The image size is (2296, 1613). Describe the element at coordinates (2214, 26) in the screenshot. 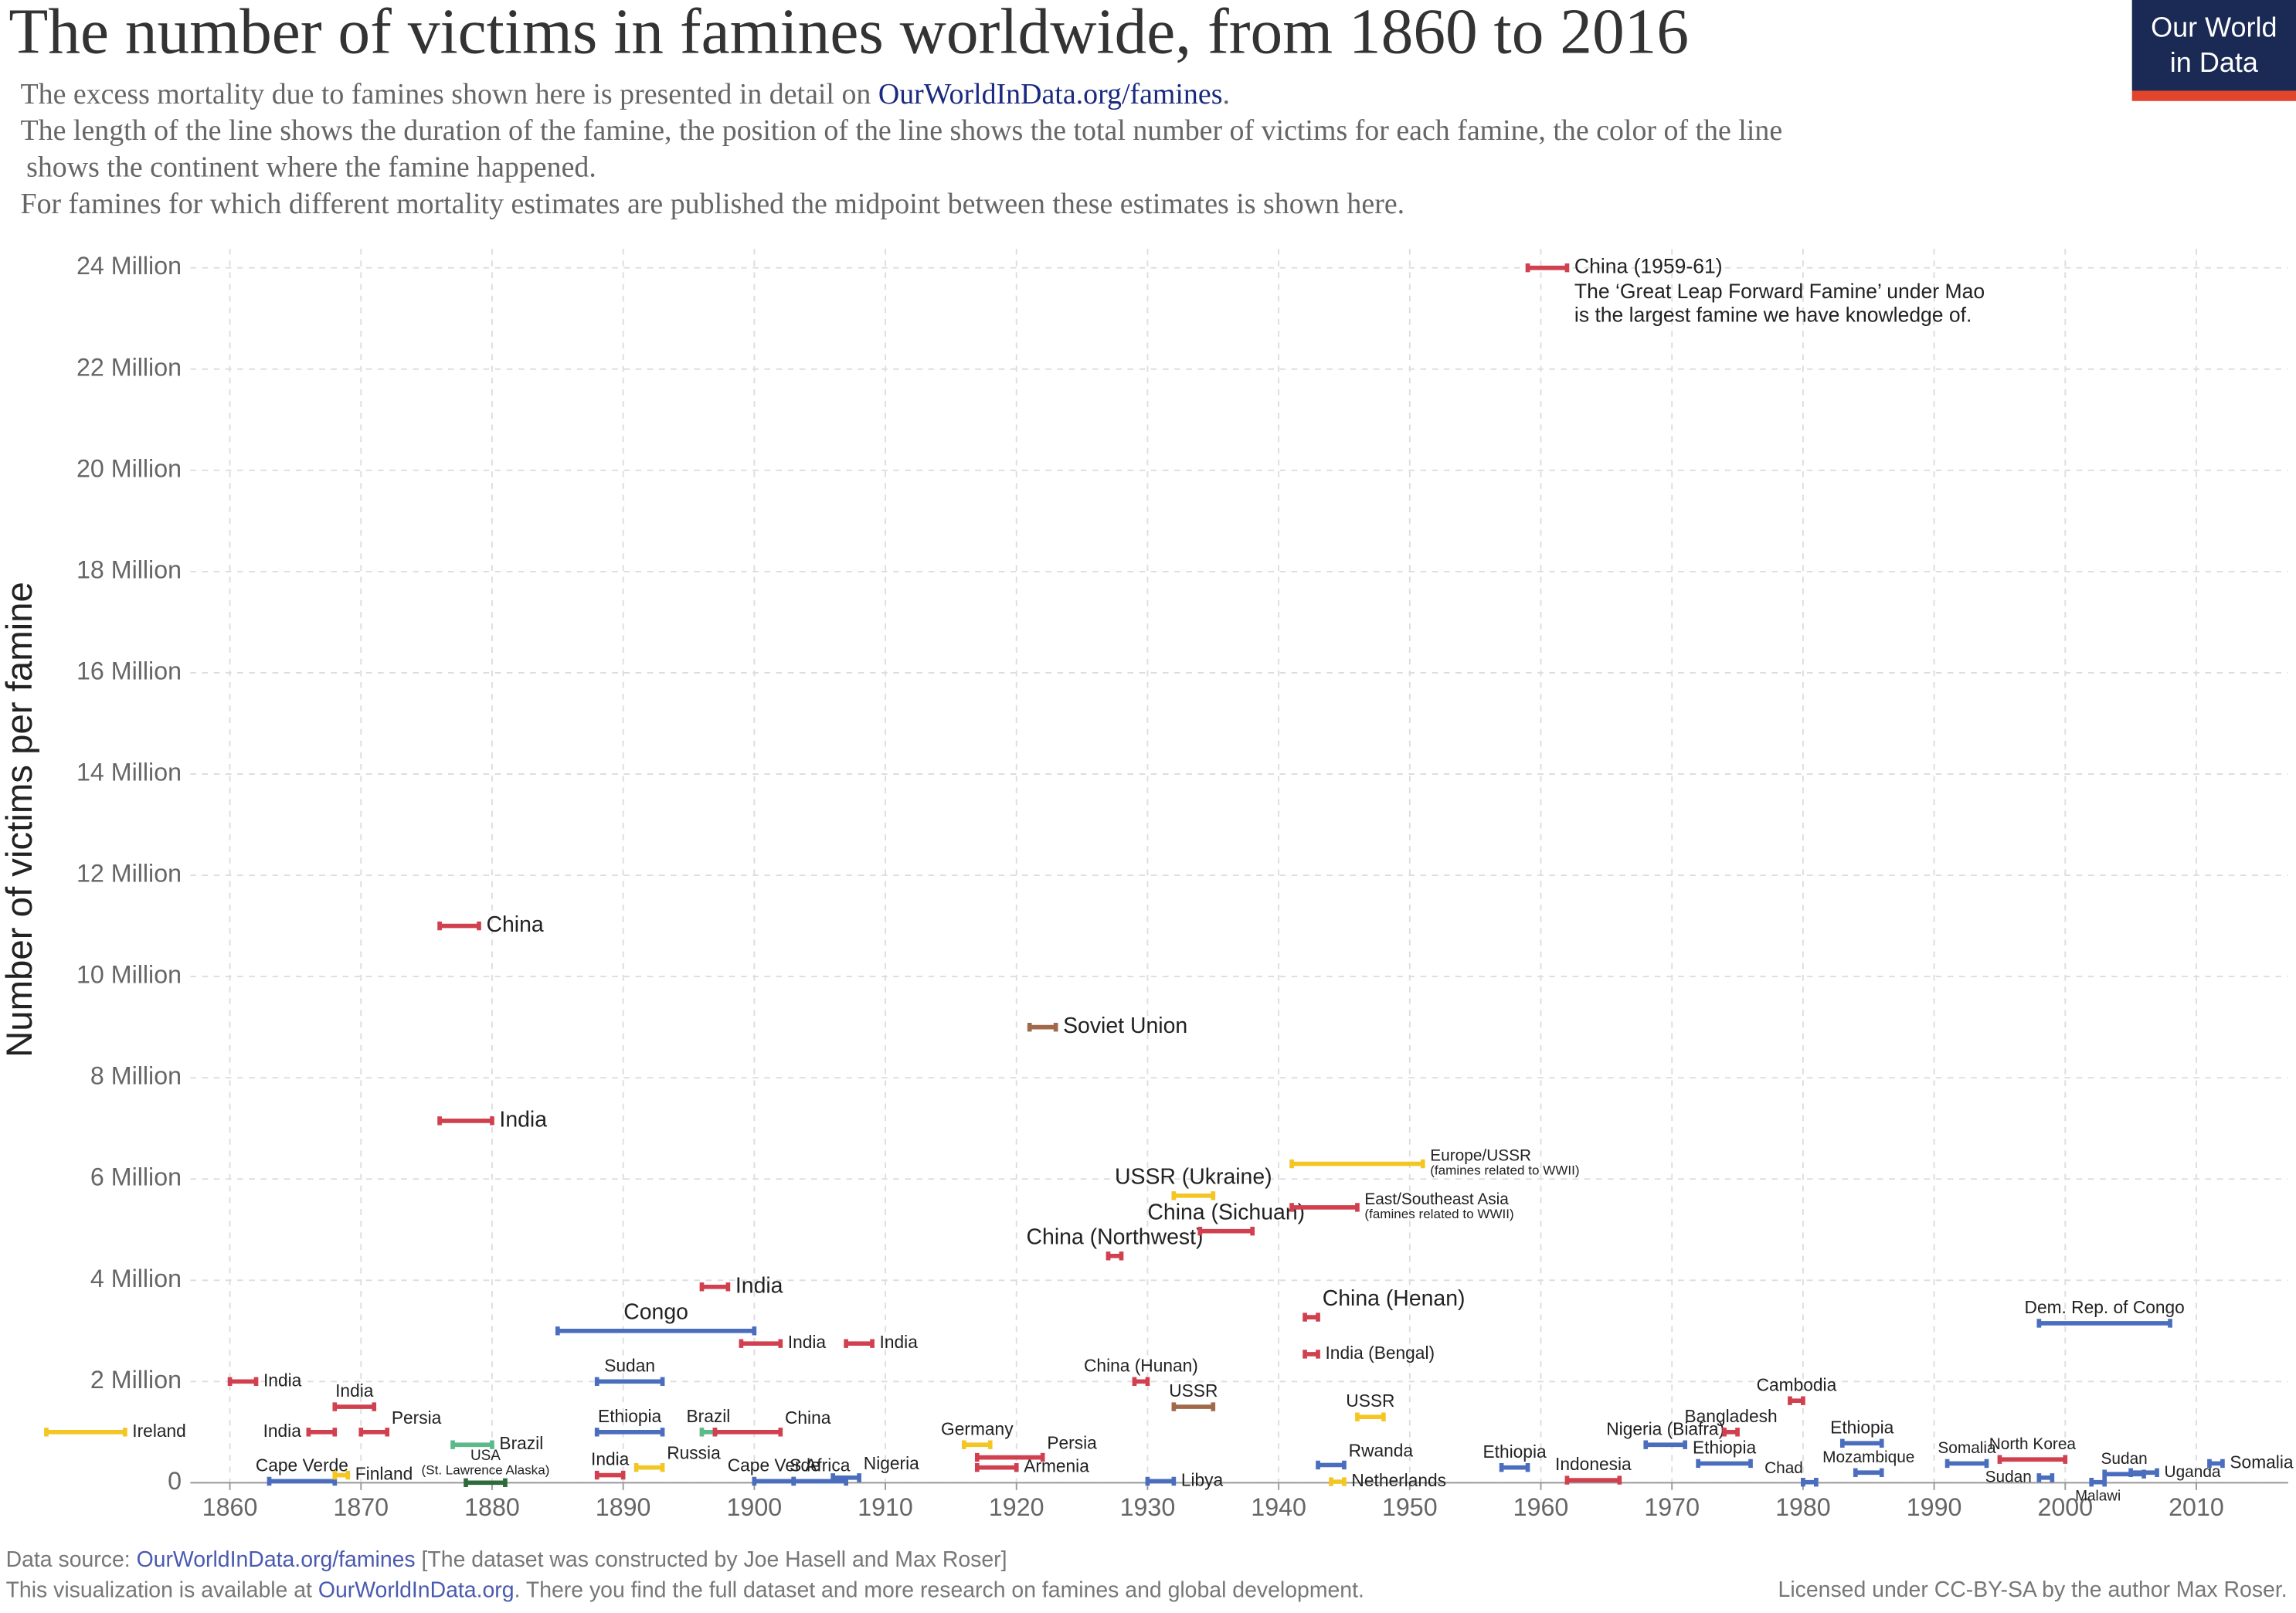

I see `logo-text: Our World` at that location.